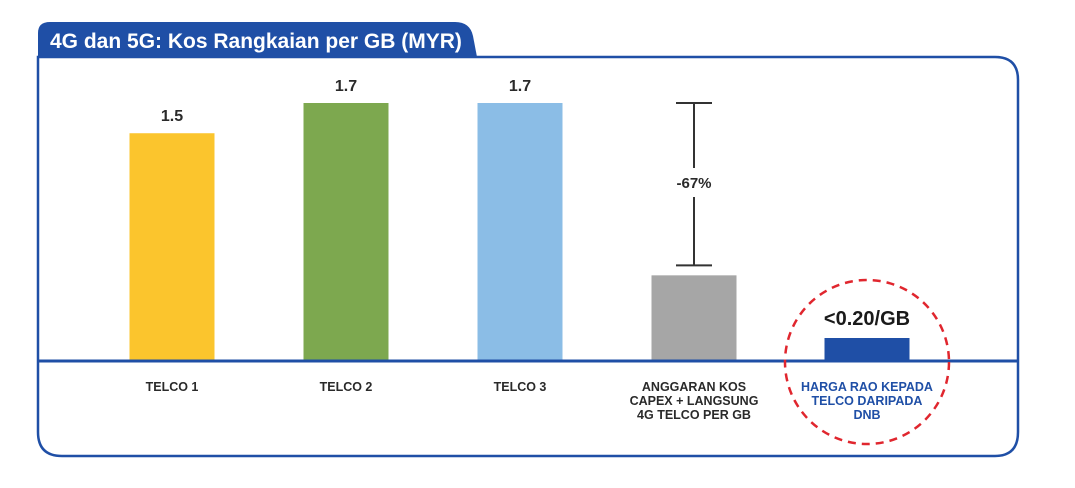  I want to click on category-label-5-line-3: DNB, so click(866, 415).